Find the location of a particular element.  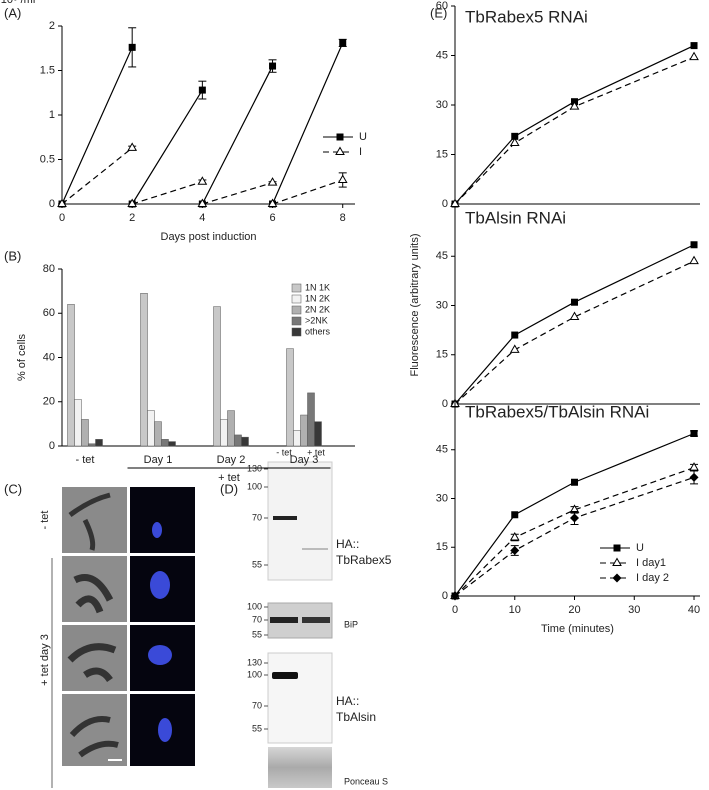

panel-label: (B) is located at coordinates (12, 255).